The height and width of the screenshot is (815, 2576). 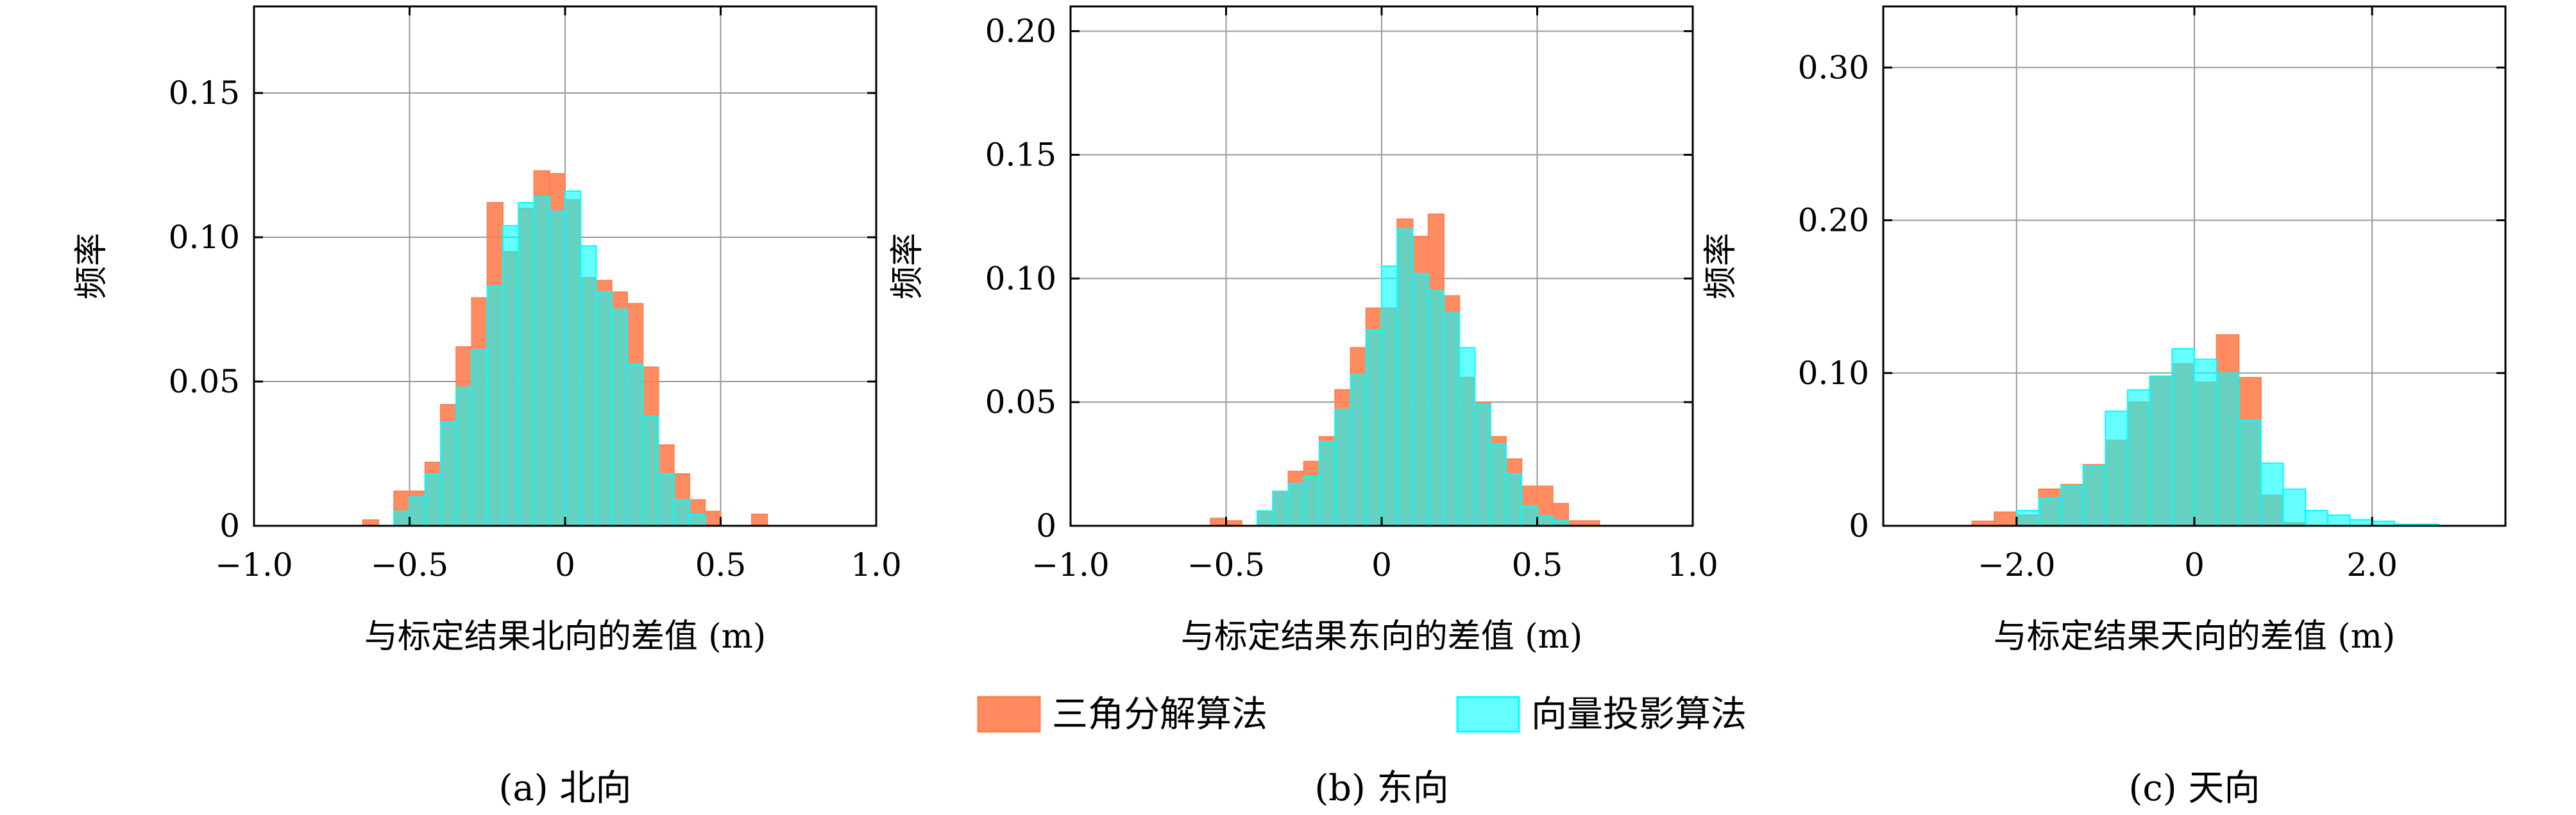 I want to click on x-axis-label: 与标定结果东向的差值 (m), so click(x=1381, y=637).